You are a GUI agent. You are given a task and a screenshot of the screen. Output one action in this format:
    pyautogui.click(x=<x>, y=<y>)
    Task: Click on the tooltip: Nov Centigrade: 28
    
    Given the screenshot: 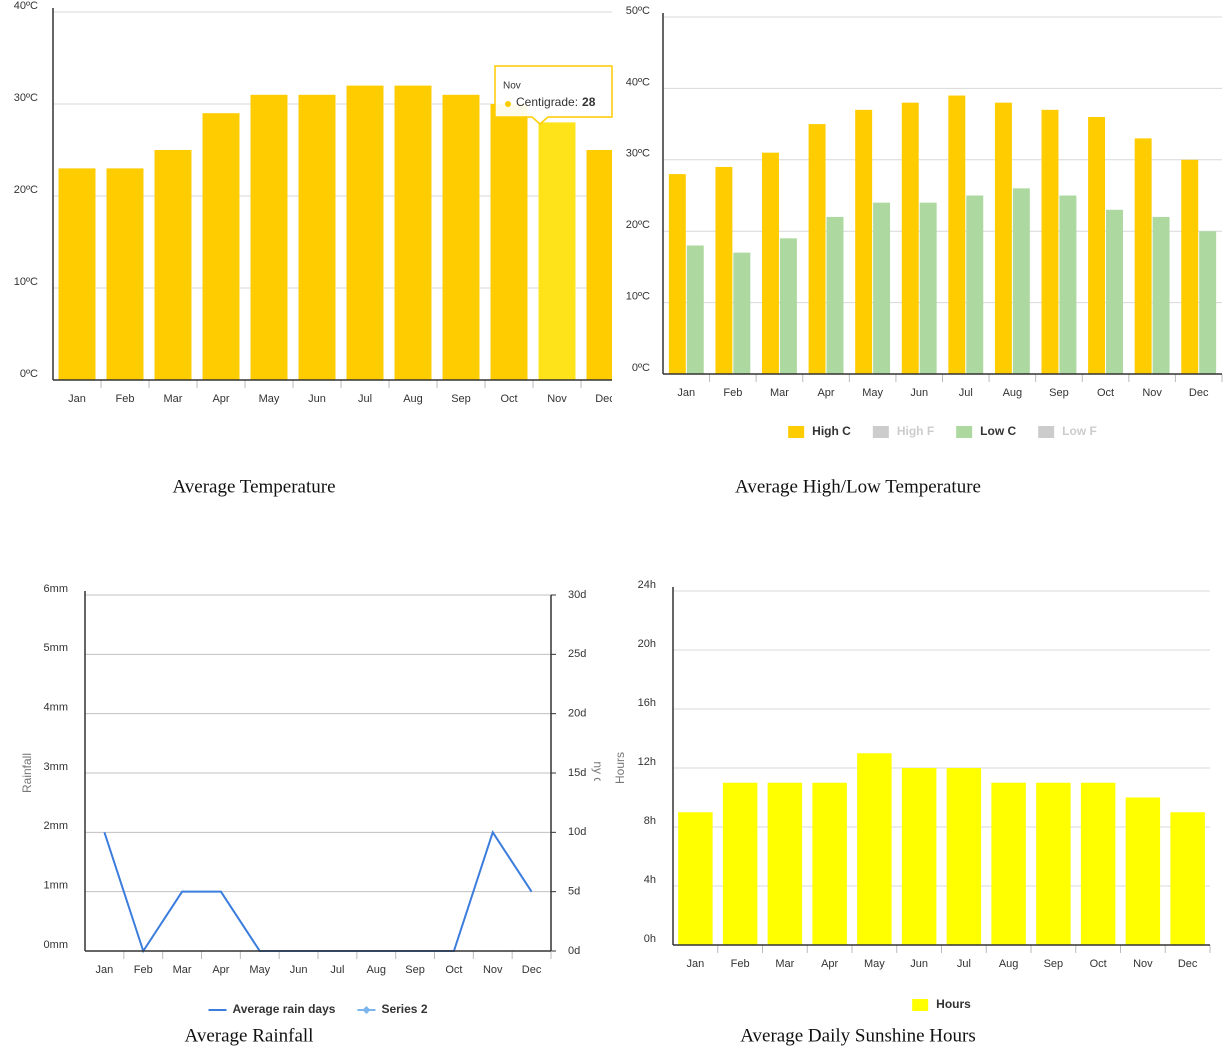 What is the action you would take?
    pyautogui.click(x=553, y=95)
    